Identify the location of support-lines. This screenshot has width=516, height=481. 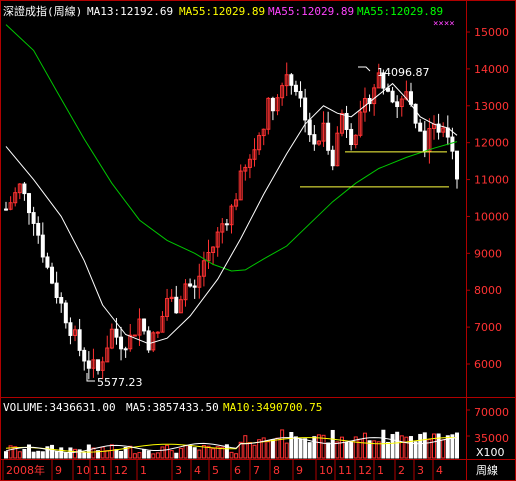
(374, 169).